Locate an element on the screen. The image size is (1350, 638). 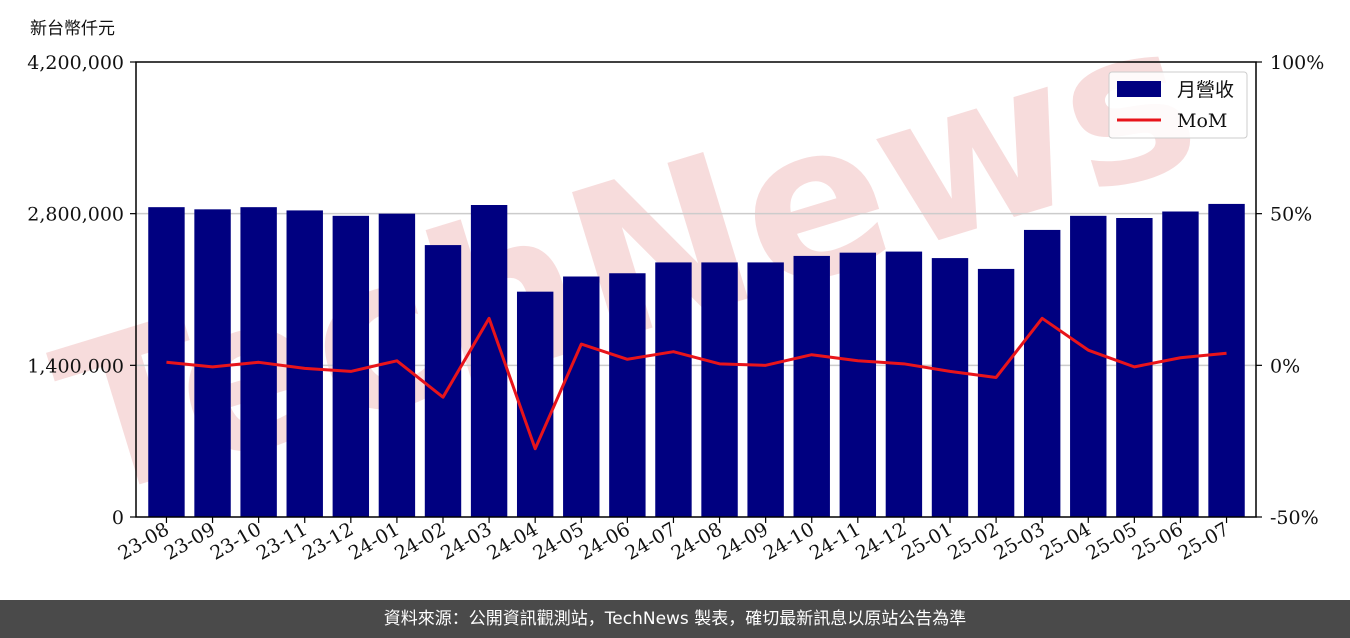
y-right-tick-label: 50% is located at coordinates (1291, 215).